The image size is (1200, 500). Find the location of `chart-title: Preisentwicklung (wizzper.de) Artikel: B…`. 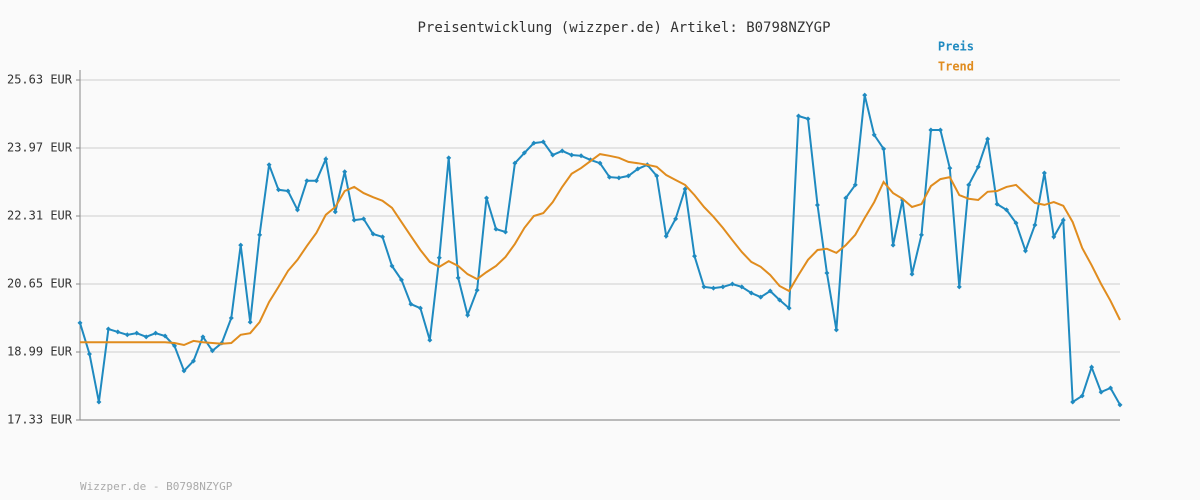

chart-title: Preisentwicklung (wizzper.de) Artikel: B… is located at coordinates (623, 28).